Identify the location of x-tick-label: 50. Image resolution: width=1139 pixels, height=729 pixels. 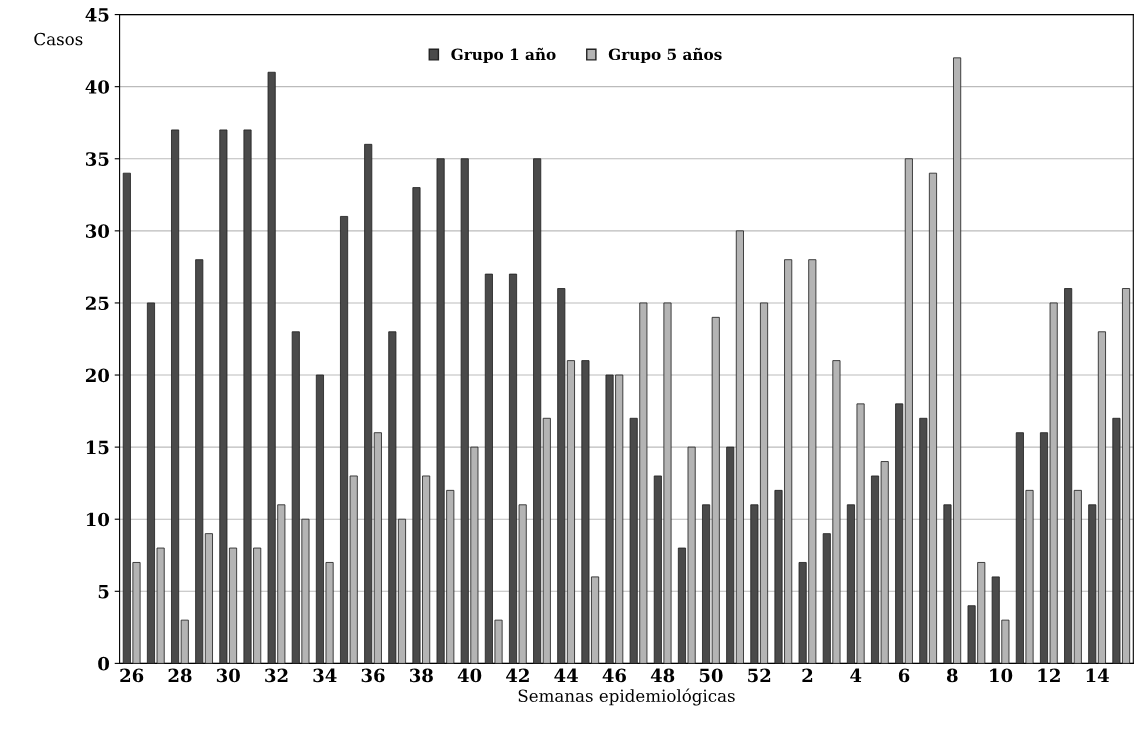
(711, 675).